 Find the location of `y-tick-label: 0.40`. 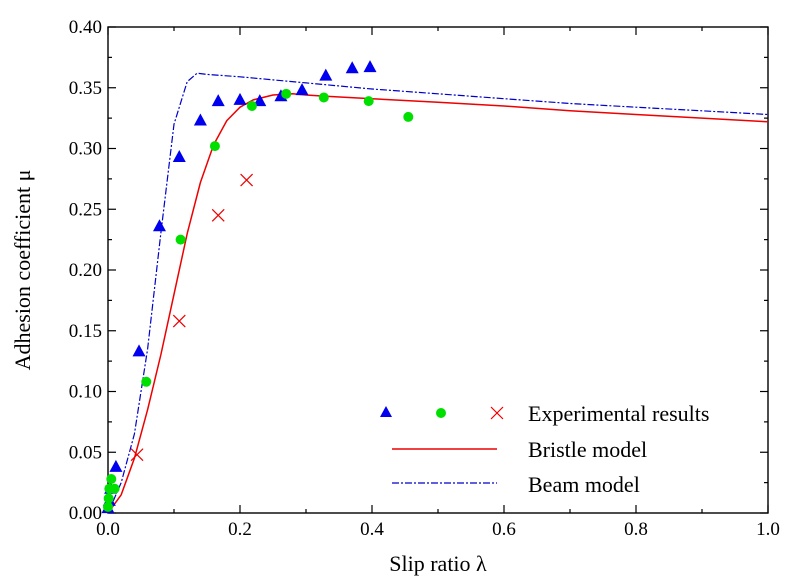

y-tick-label: 0.40 is located at coordinates (85, 27).